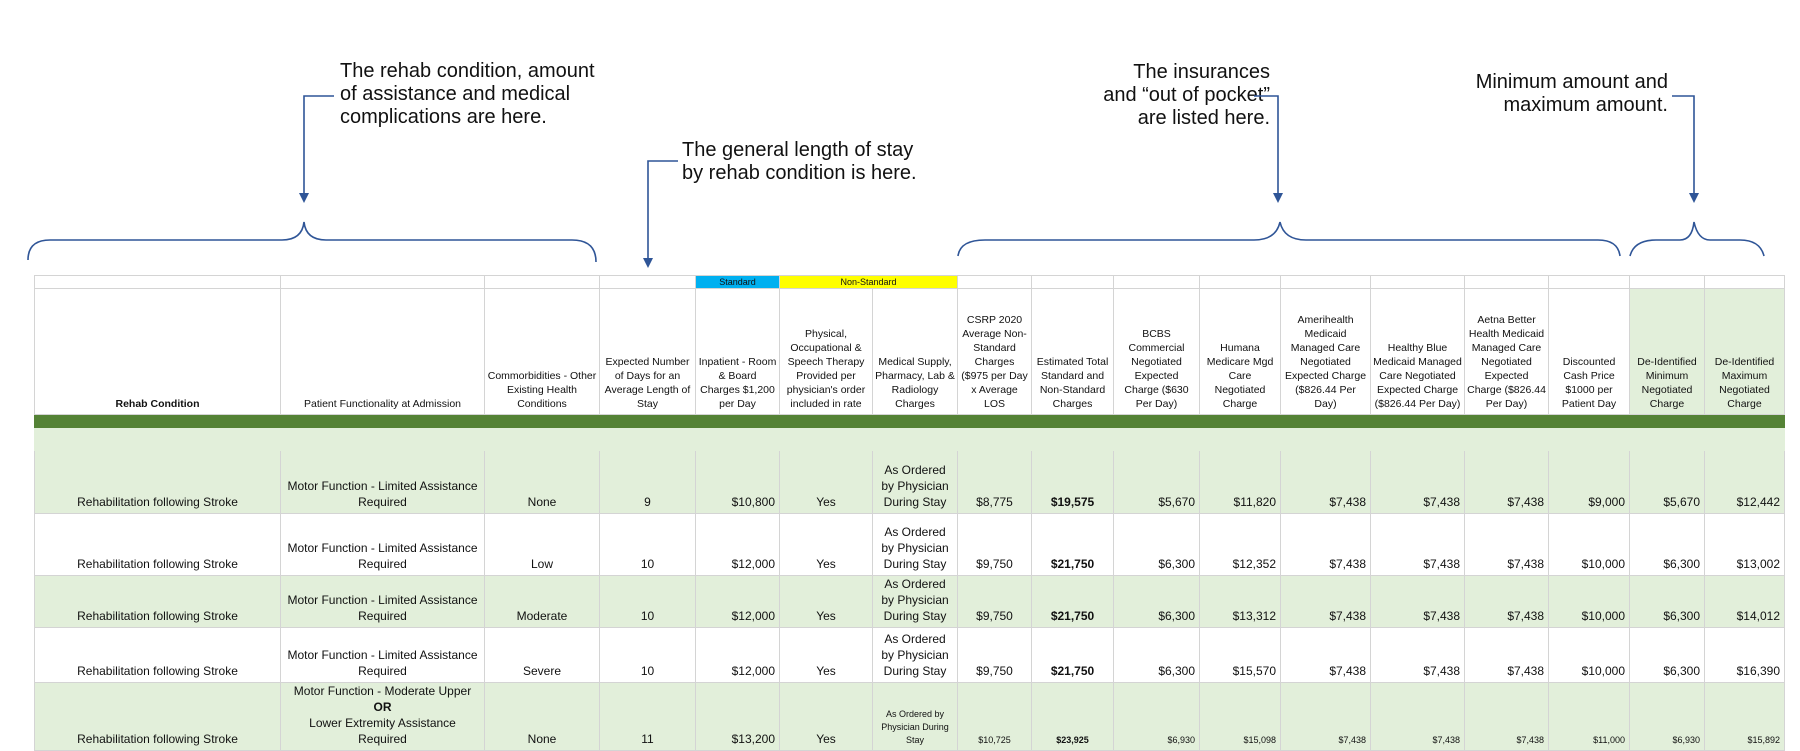 The width and height of the screenshot is (1800, 751). I want to click on rate-type-row: Standard Non-Standard, so click(910, 282).